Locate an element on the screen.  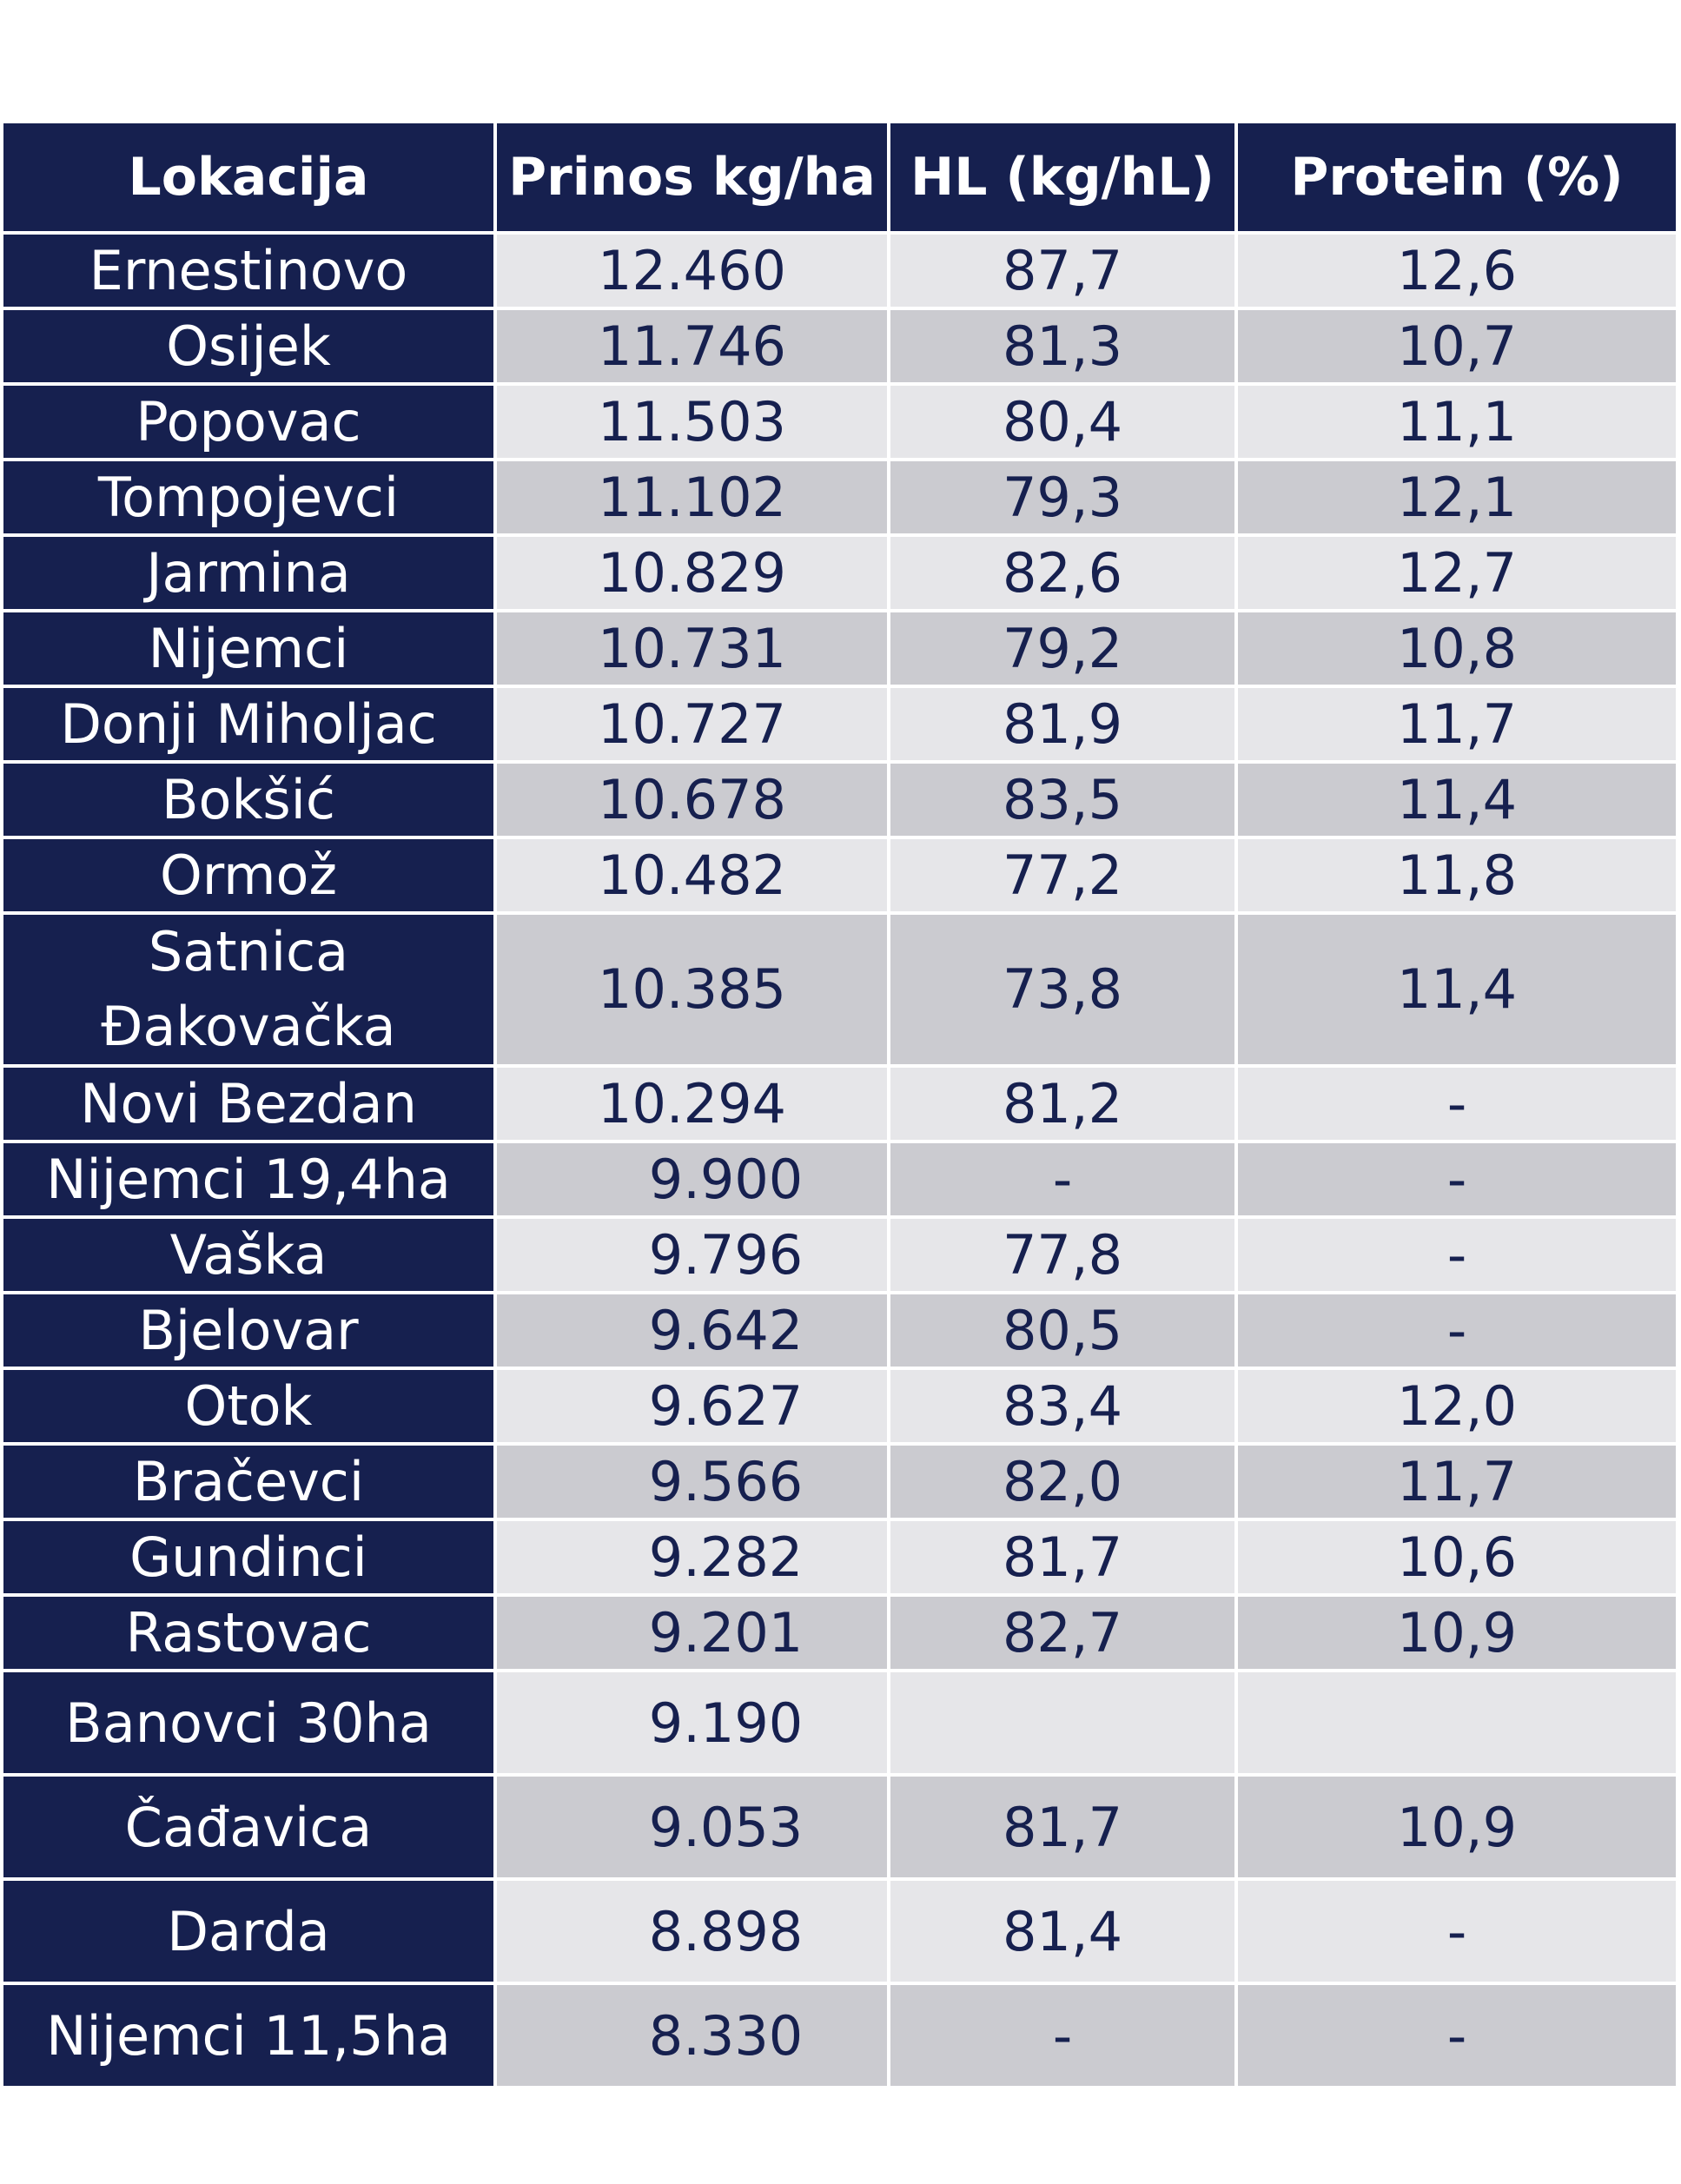
cell-prinos: 9.627 is located at coordinates (691, 1406).